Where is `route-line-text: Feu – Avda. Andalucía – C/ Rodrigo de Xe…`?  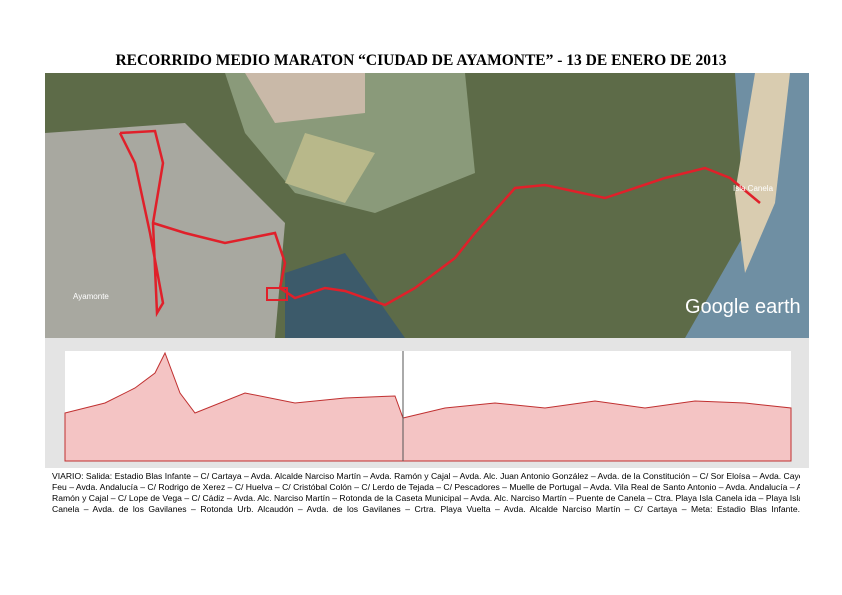 route-line-text: Feu – Avda. Andalucía – C/ Rodrigo de Xe… is located at coordinates (426, 487).